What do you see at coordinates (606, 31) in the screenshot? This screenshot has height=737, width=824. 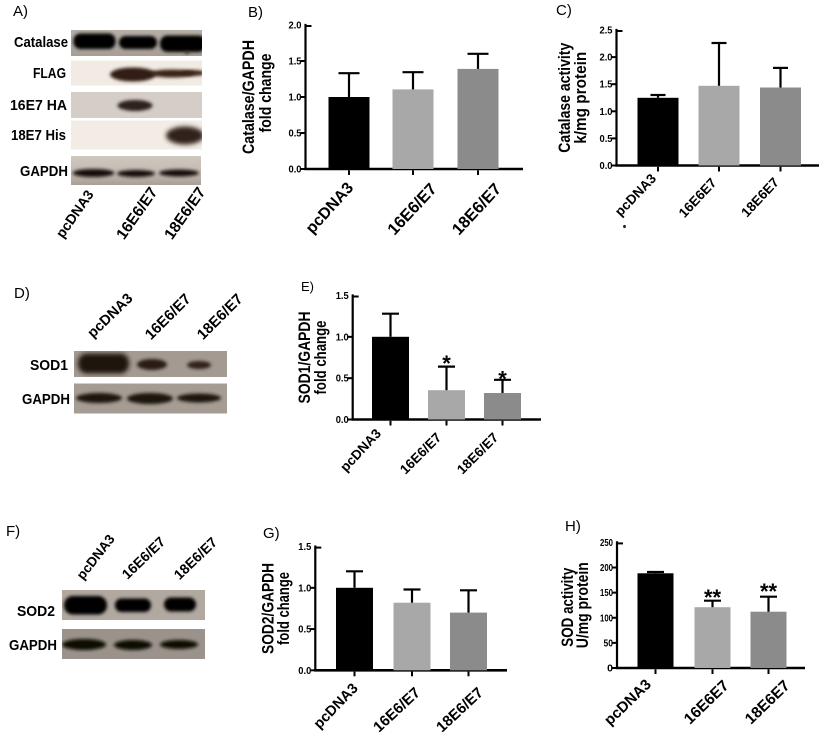 I see `svg-text: 2.5` at bounding box center [606, 31].